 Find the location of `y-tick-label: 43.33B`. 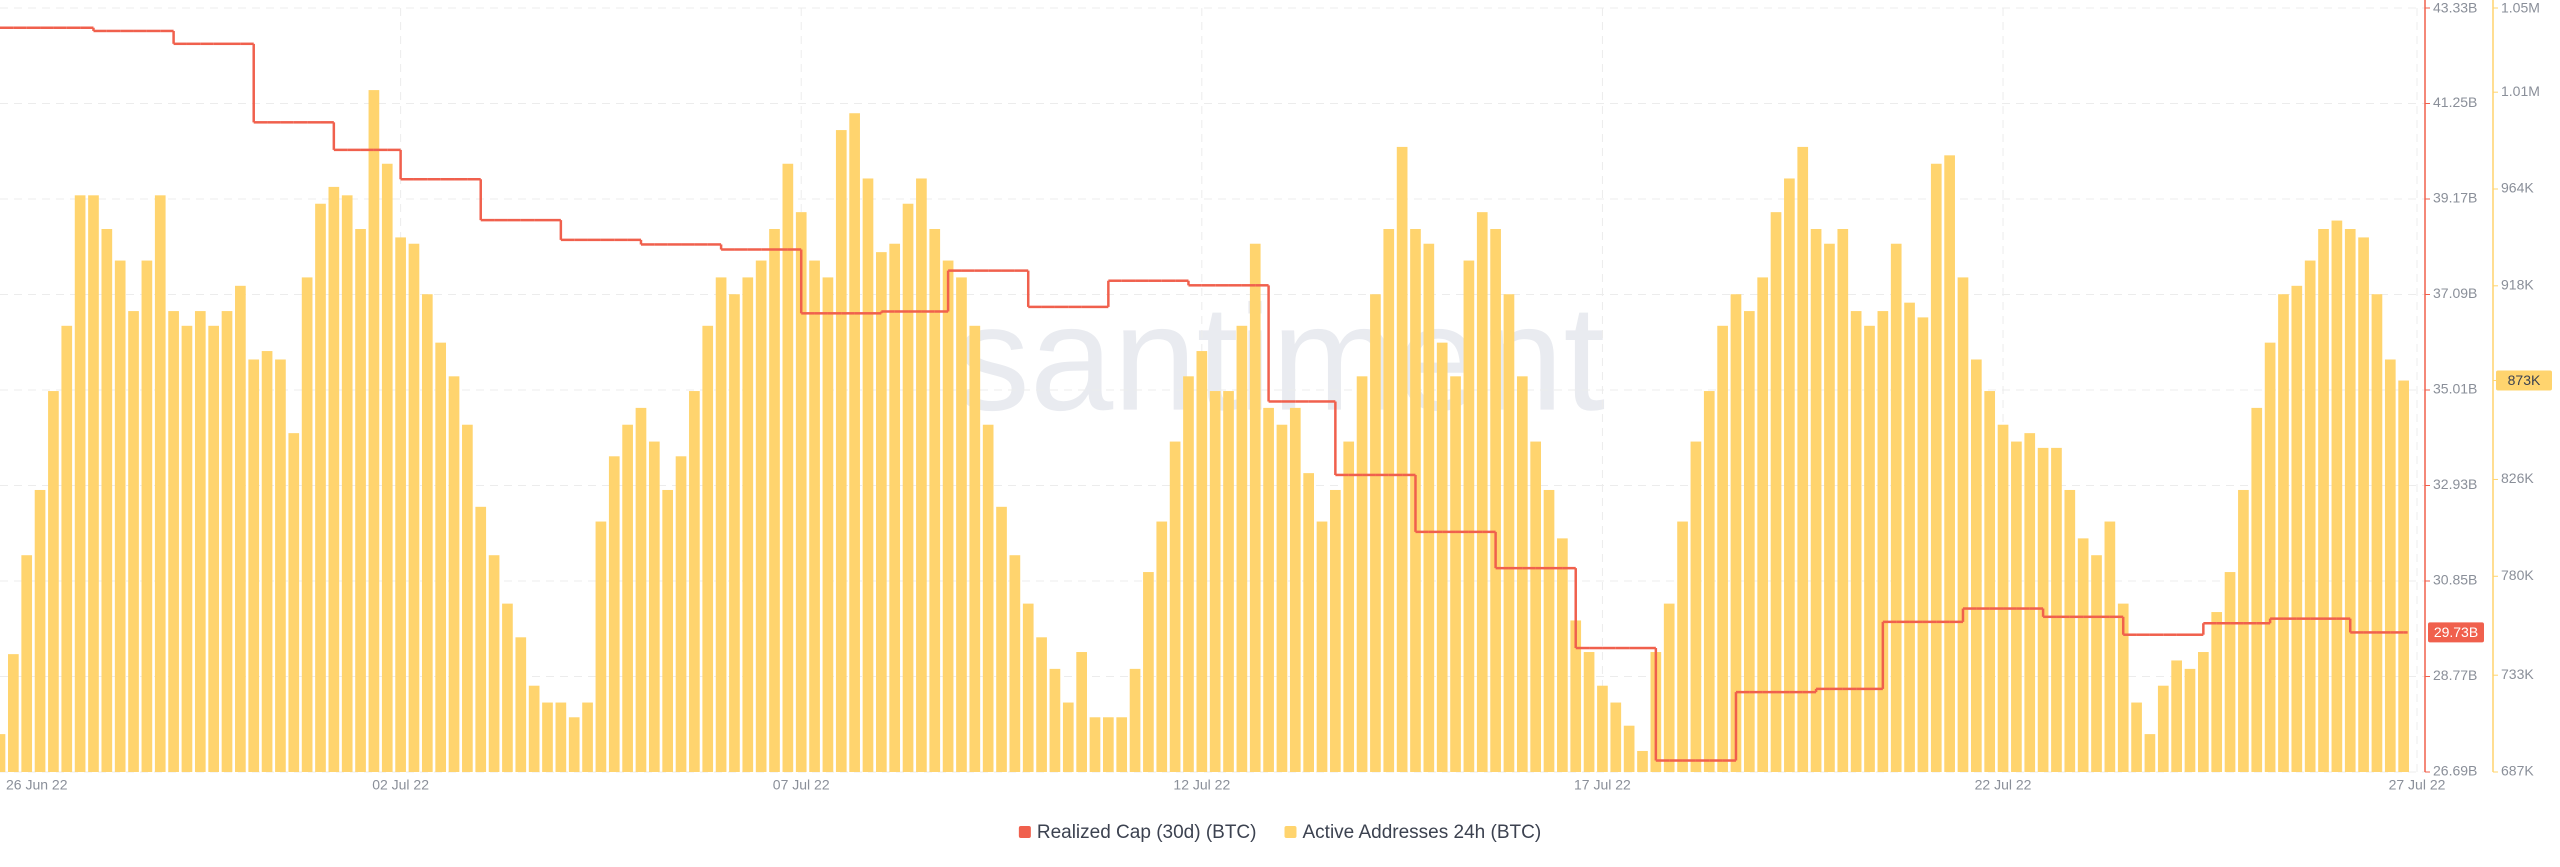

y-tick-label: 43.33B is located at coordinates (2455, 8).